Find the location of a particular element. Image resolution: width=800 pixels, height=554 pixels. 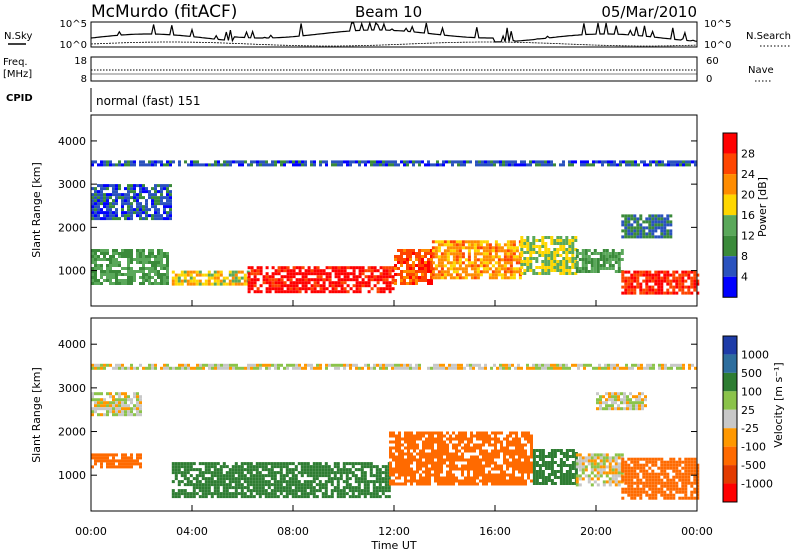

velocity-colorbar-label: Velocity [m s⁻¹] is located at coordinates (778, 404).